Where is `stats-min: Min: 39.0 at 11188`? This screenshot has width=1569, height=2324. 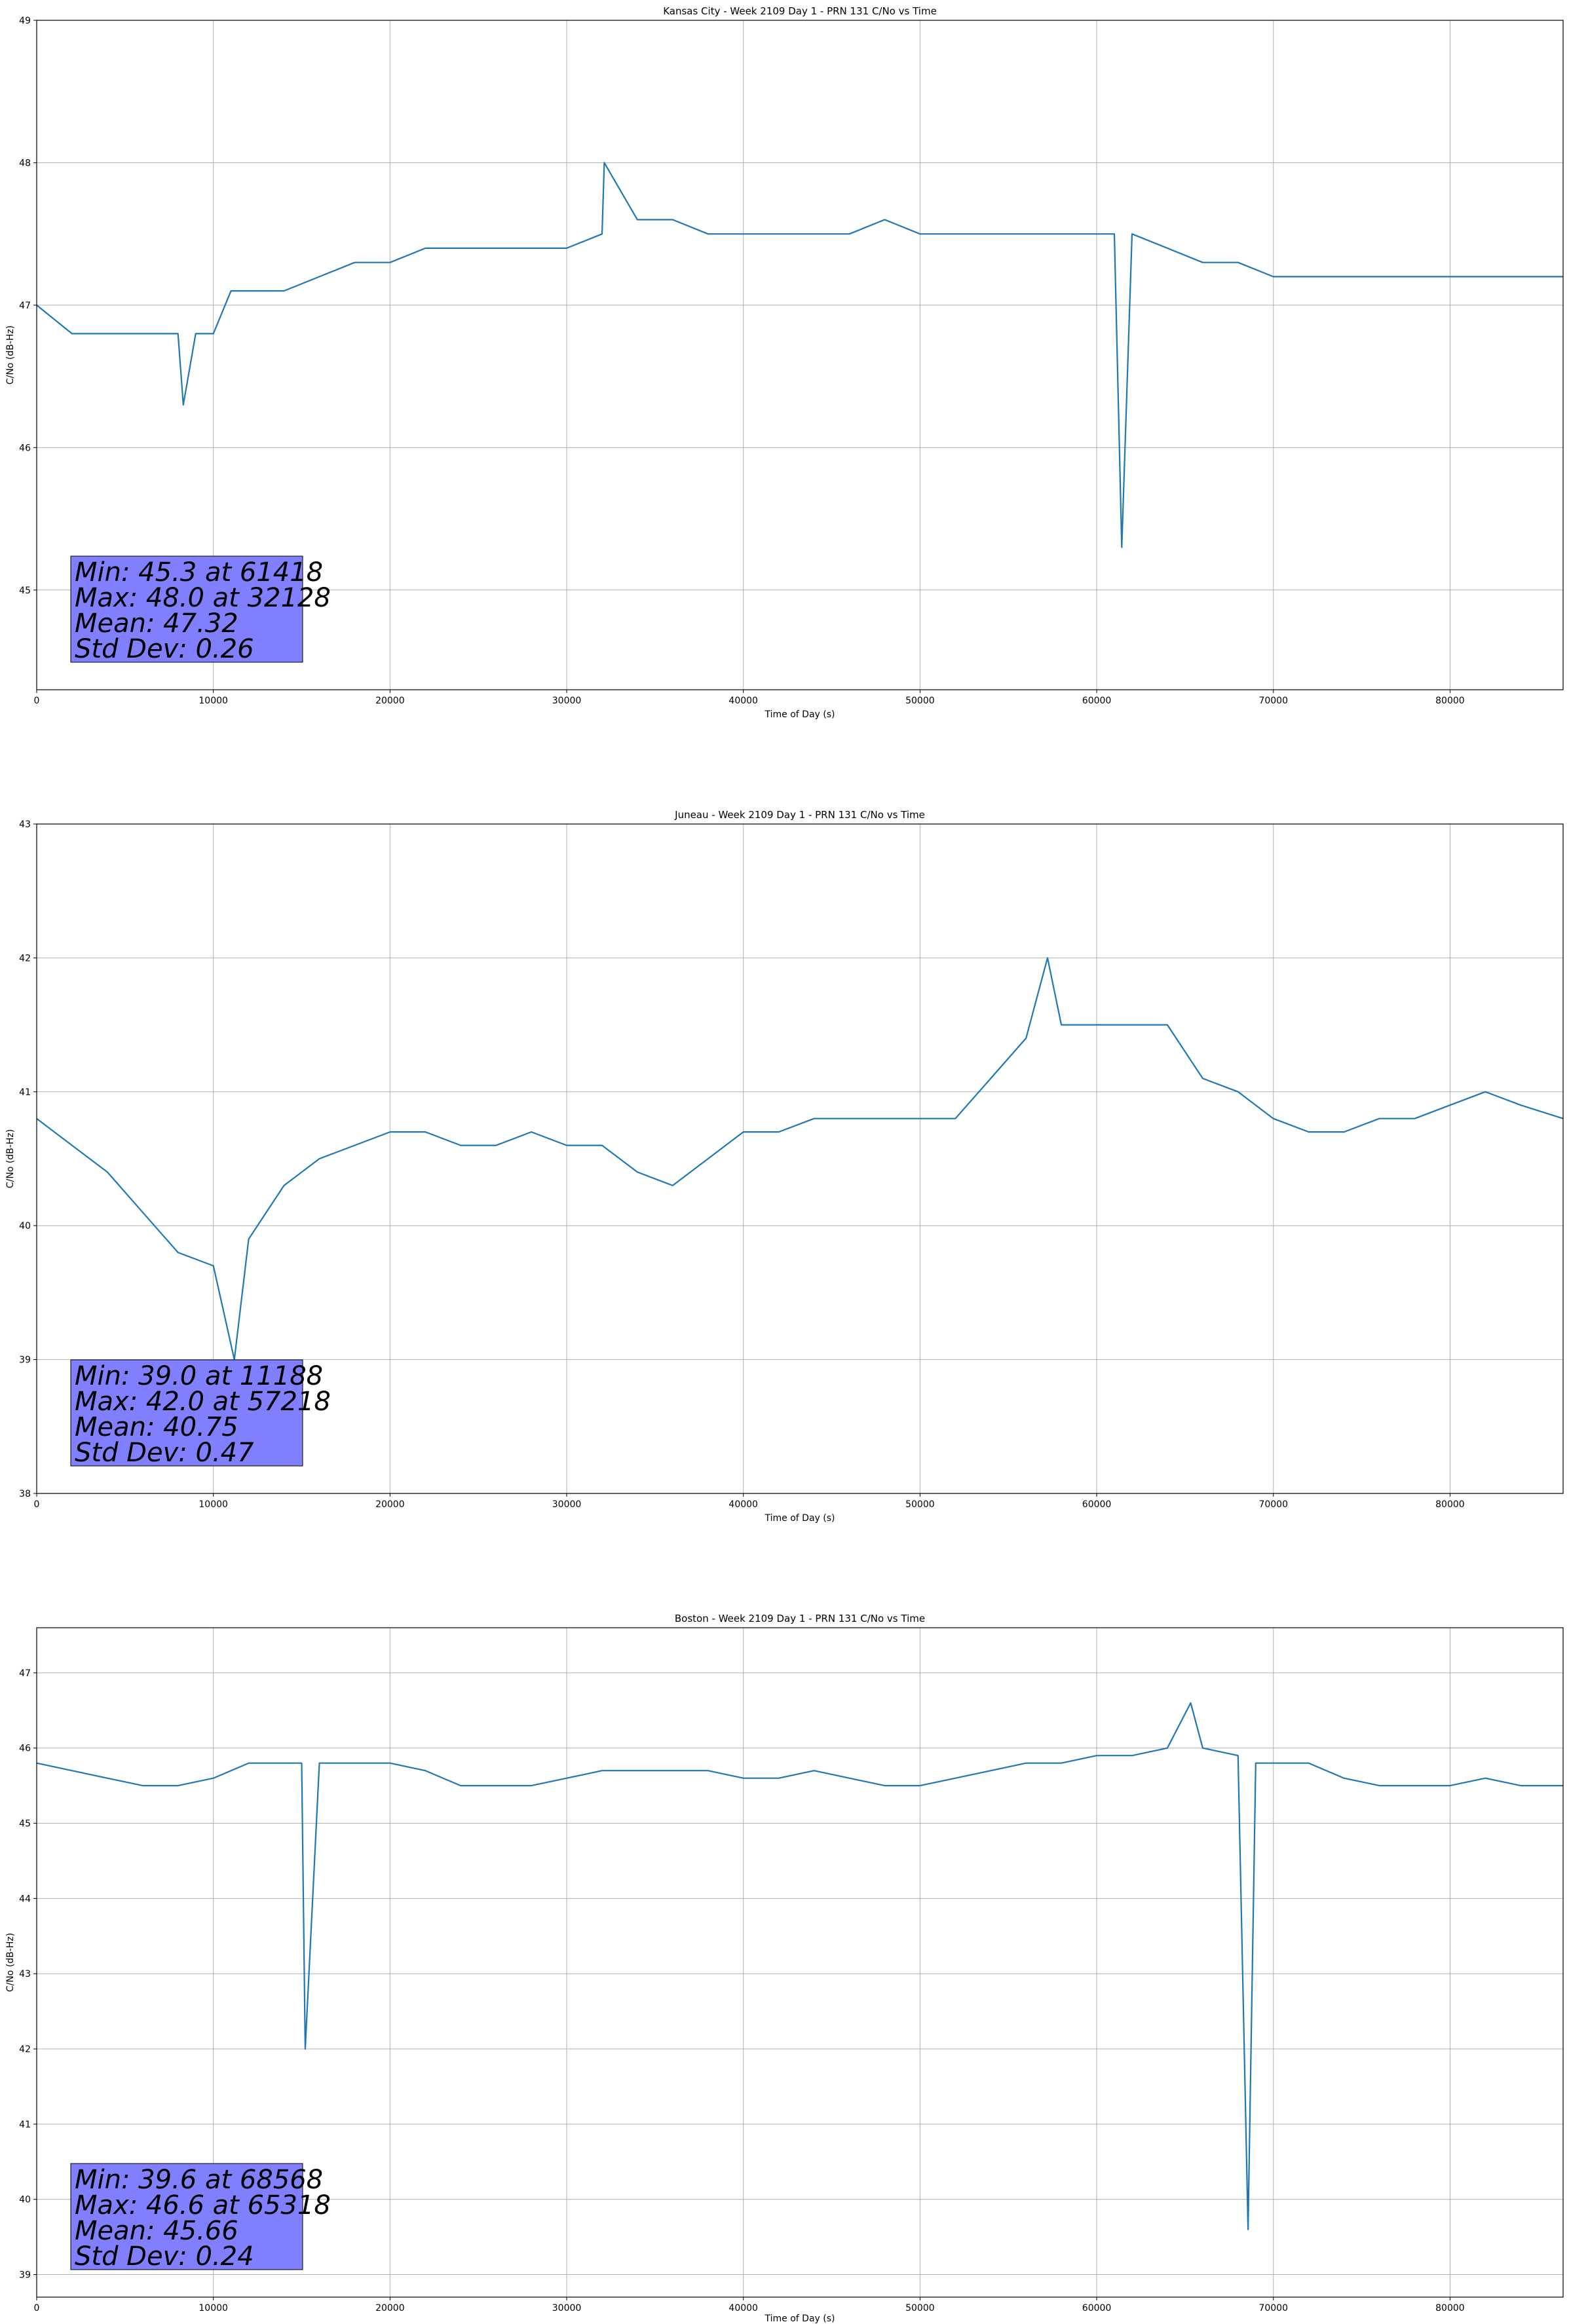 stats-min: Min: 39.0 at 11188 is located at coordinates (199, 1376).